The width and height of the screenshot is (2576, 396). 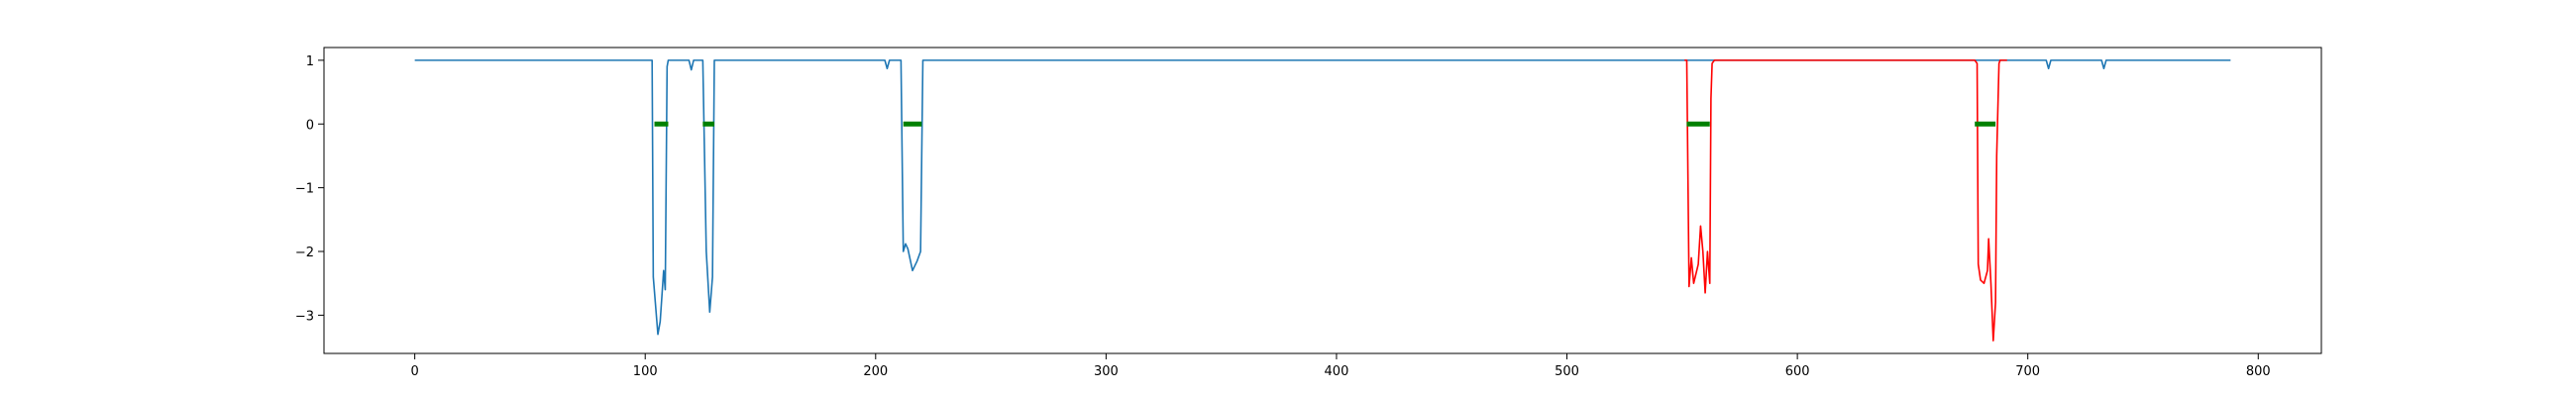 I want to click on y-tick-label: 0, so click(x=310, y=125).